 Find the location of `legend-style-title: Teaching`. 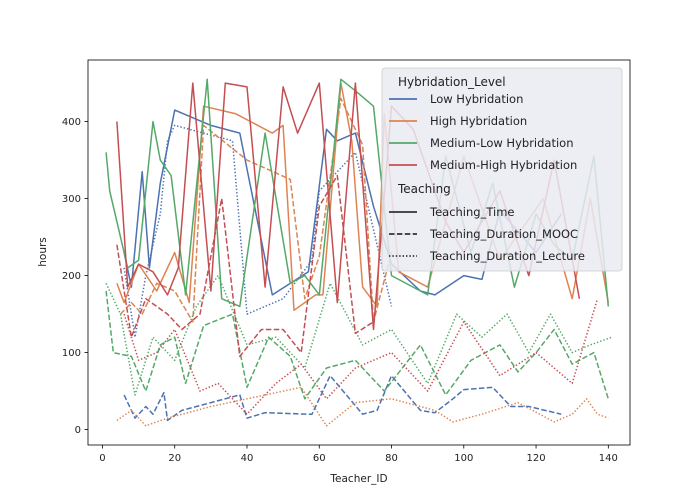

legend-style-title: Teaching is located at coordinates (424, 189).